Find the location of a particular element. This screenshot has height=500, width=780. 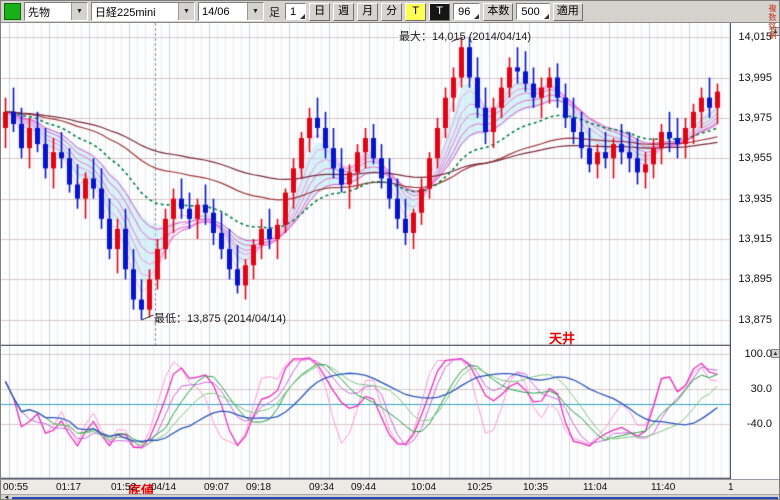

scroll-left-icon: ◄ is located at coordinates (6, 497).